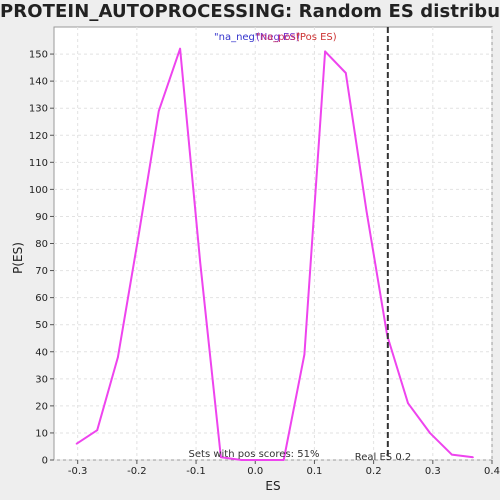 Image resolution: width=500 pixels, height=500 pixels. Describe the element at coordinates (38, 55) in the screenshot. I see `y-tick-label: 150` at that location.